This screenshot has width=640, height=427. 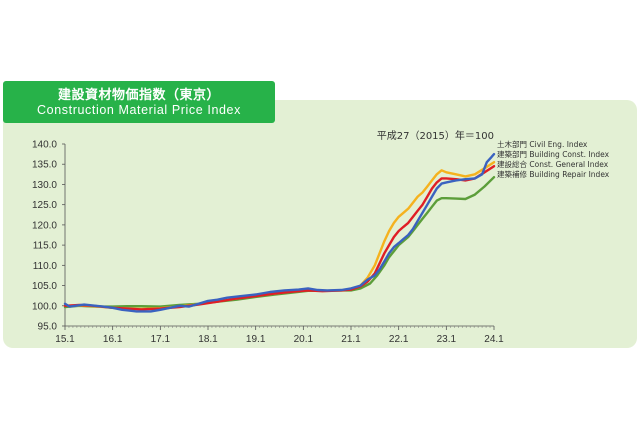 What do you see at coordinates (542, 144) in the screenshot?
I see `legend-entry: 土木部門 Civil Eng. Index` at bounding box center [542, 144].